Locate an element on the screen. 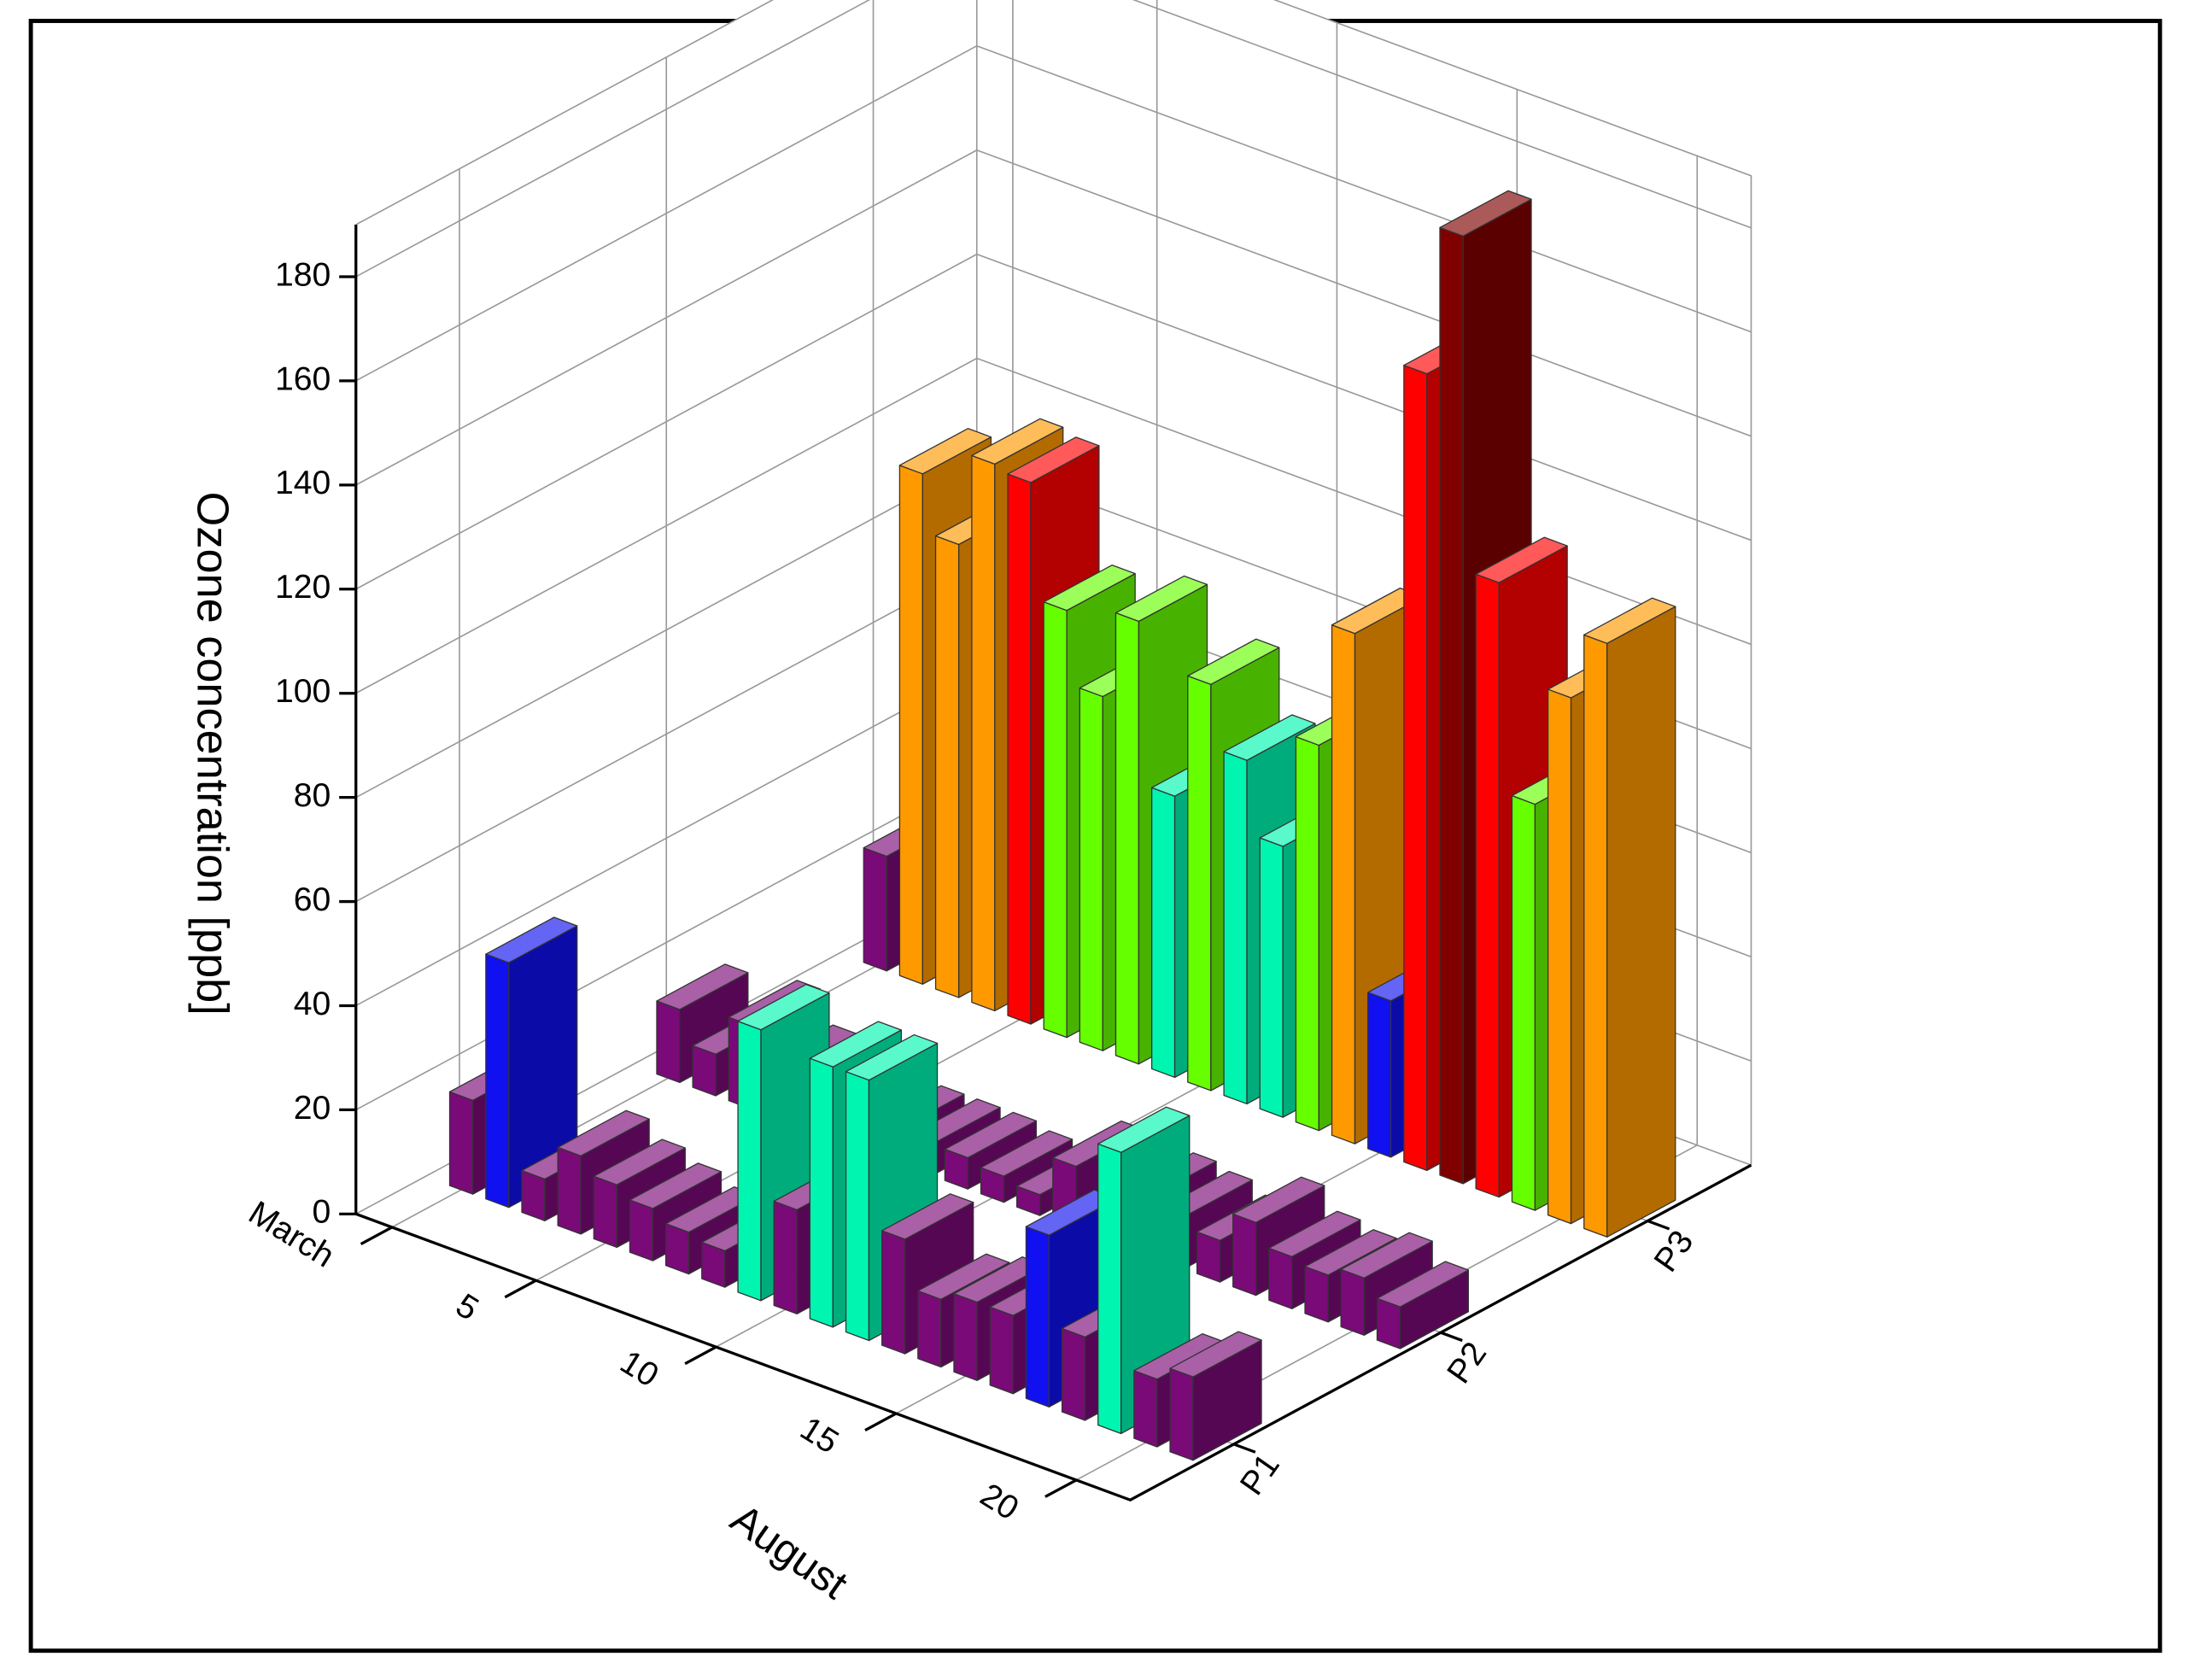  y-tick-label: 40 is located at coordinates (312, 1004).